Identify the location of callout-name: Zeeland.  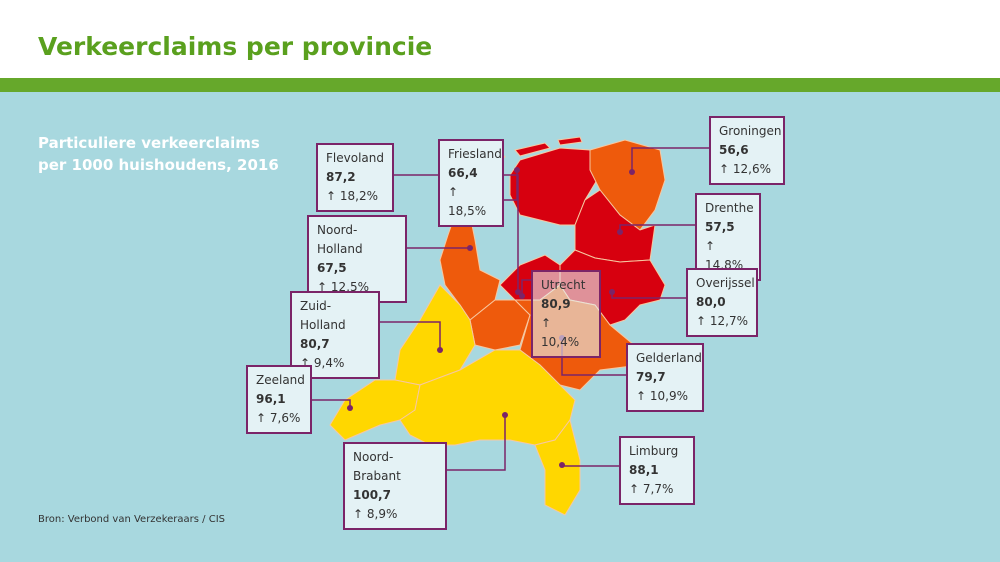
(280, 380).